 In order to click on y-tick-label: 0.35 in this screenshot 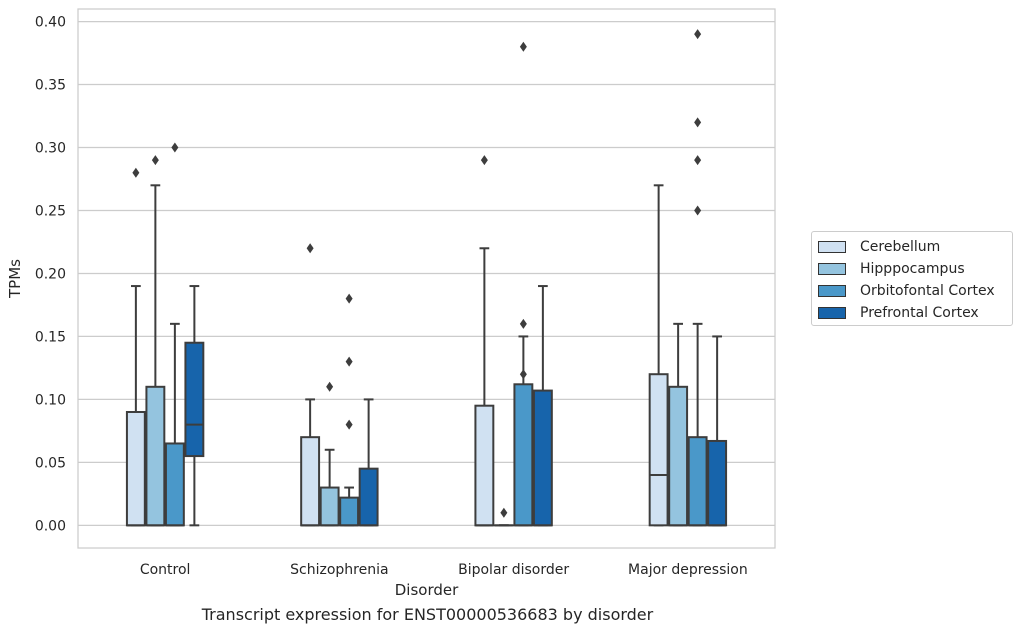, I will do `click(50, 86)`.